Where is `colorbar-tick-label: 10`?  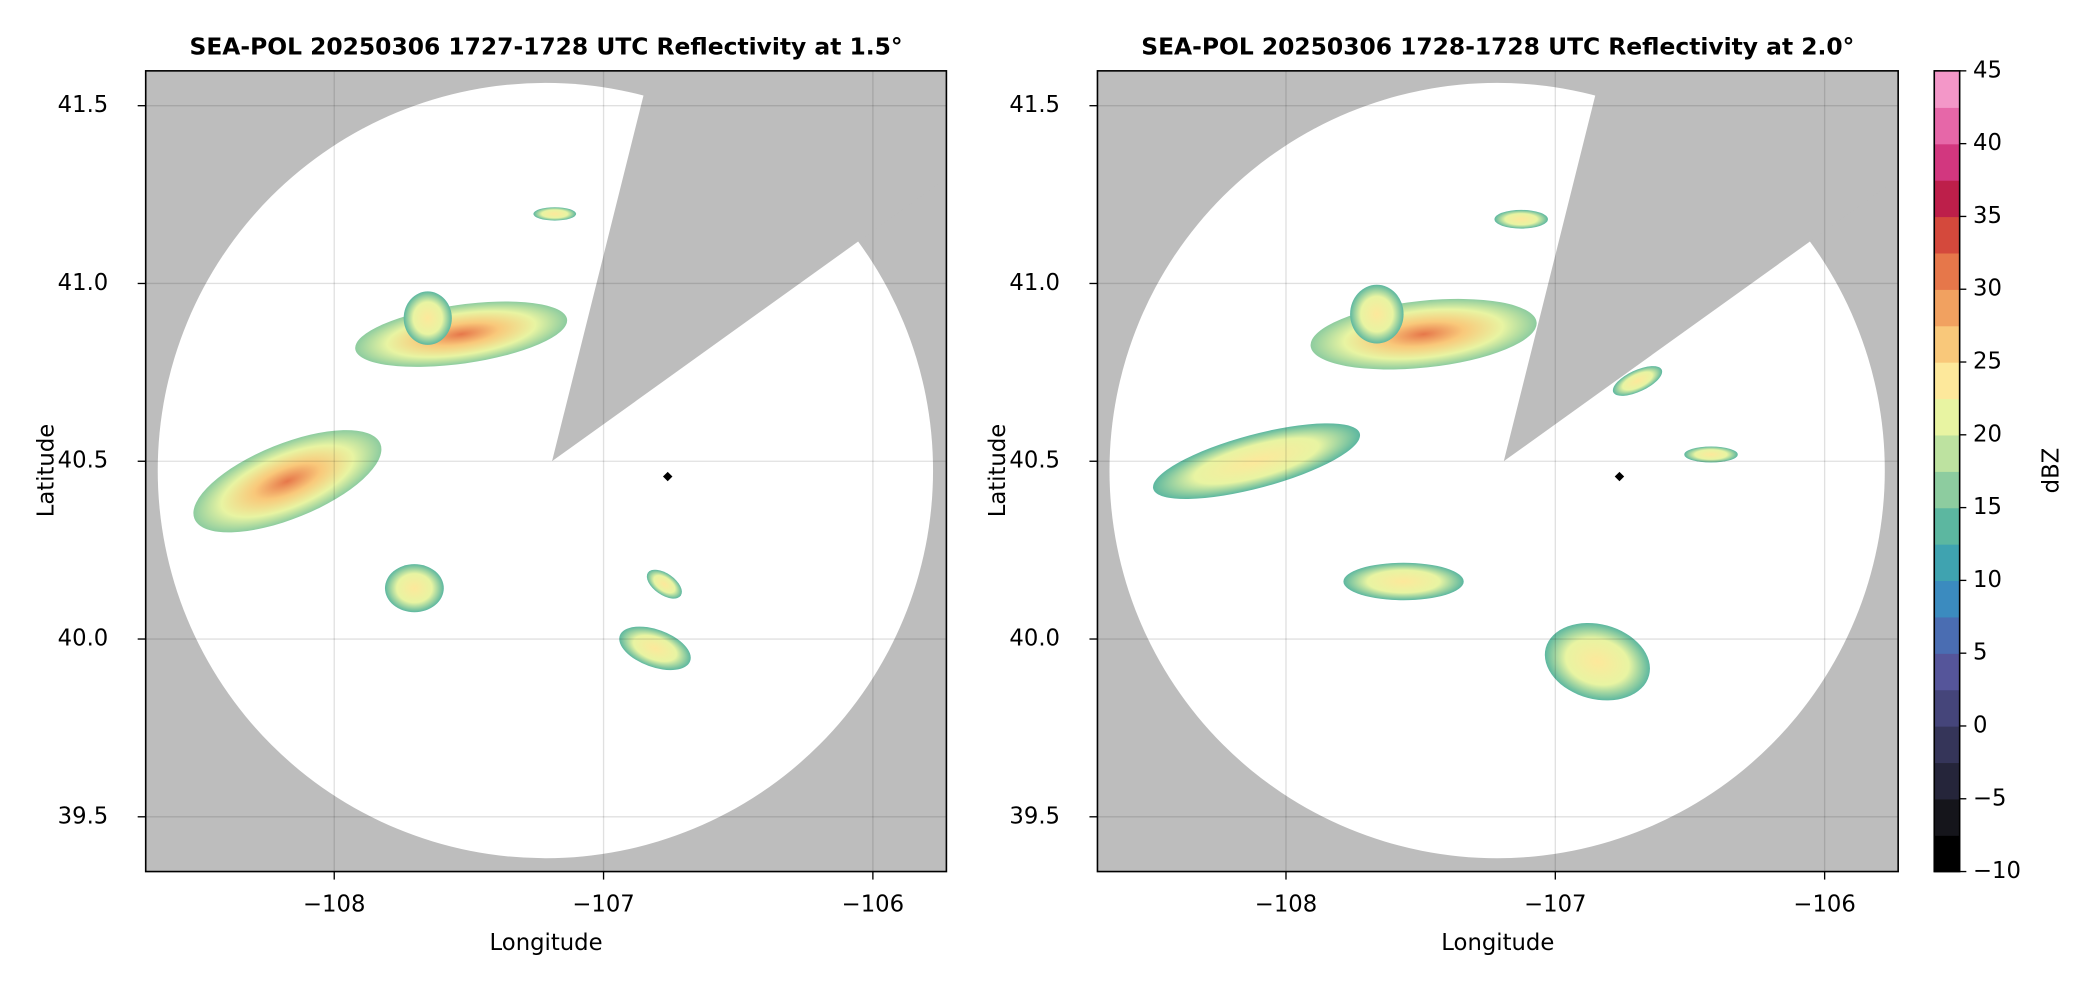
colorbar-tick-label: 10 is located at coordinates (1987, 580).